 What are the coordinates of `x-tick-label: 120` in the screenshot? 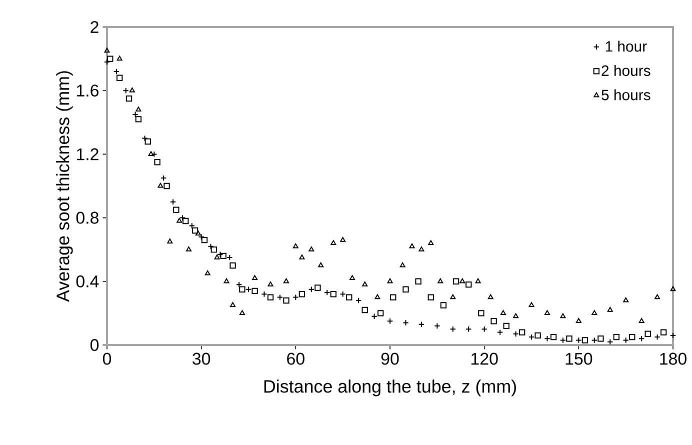 It's located at (485, 358).